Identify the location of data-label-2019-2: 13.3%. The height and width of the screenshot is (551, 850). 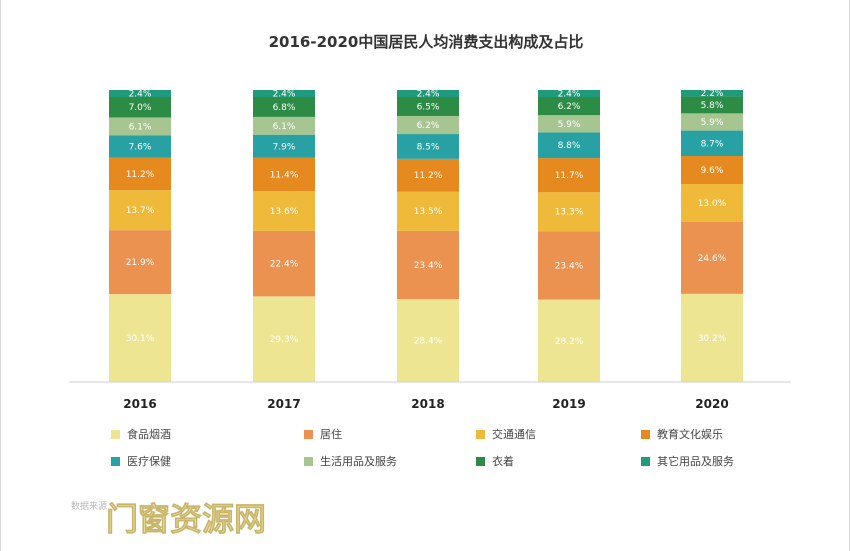
(569, 213).